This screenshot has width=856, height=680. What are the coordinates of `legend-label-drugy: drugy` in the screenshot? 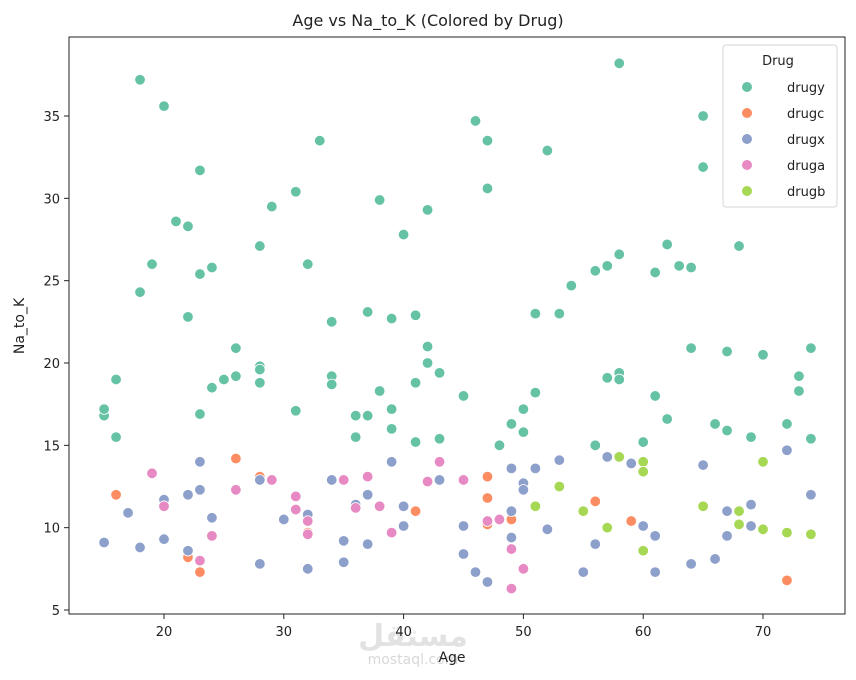 It's located at (806, 88).